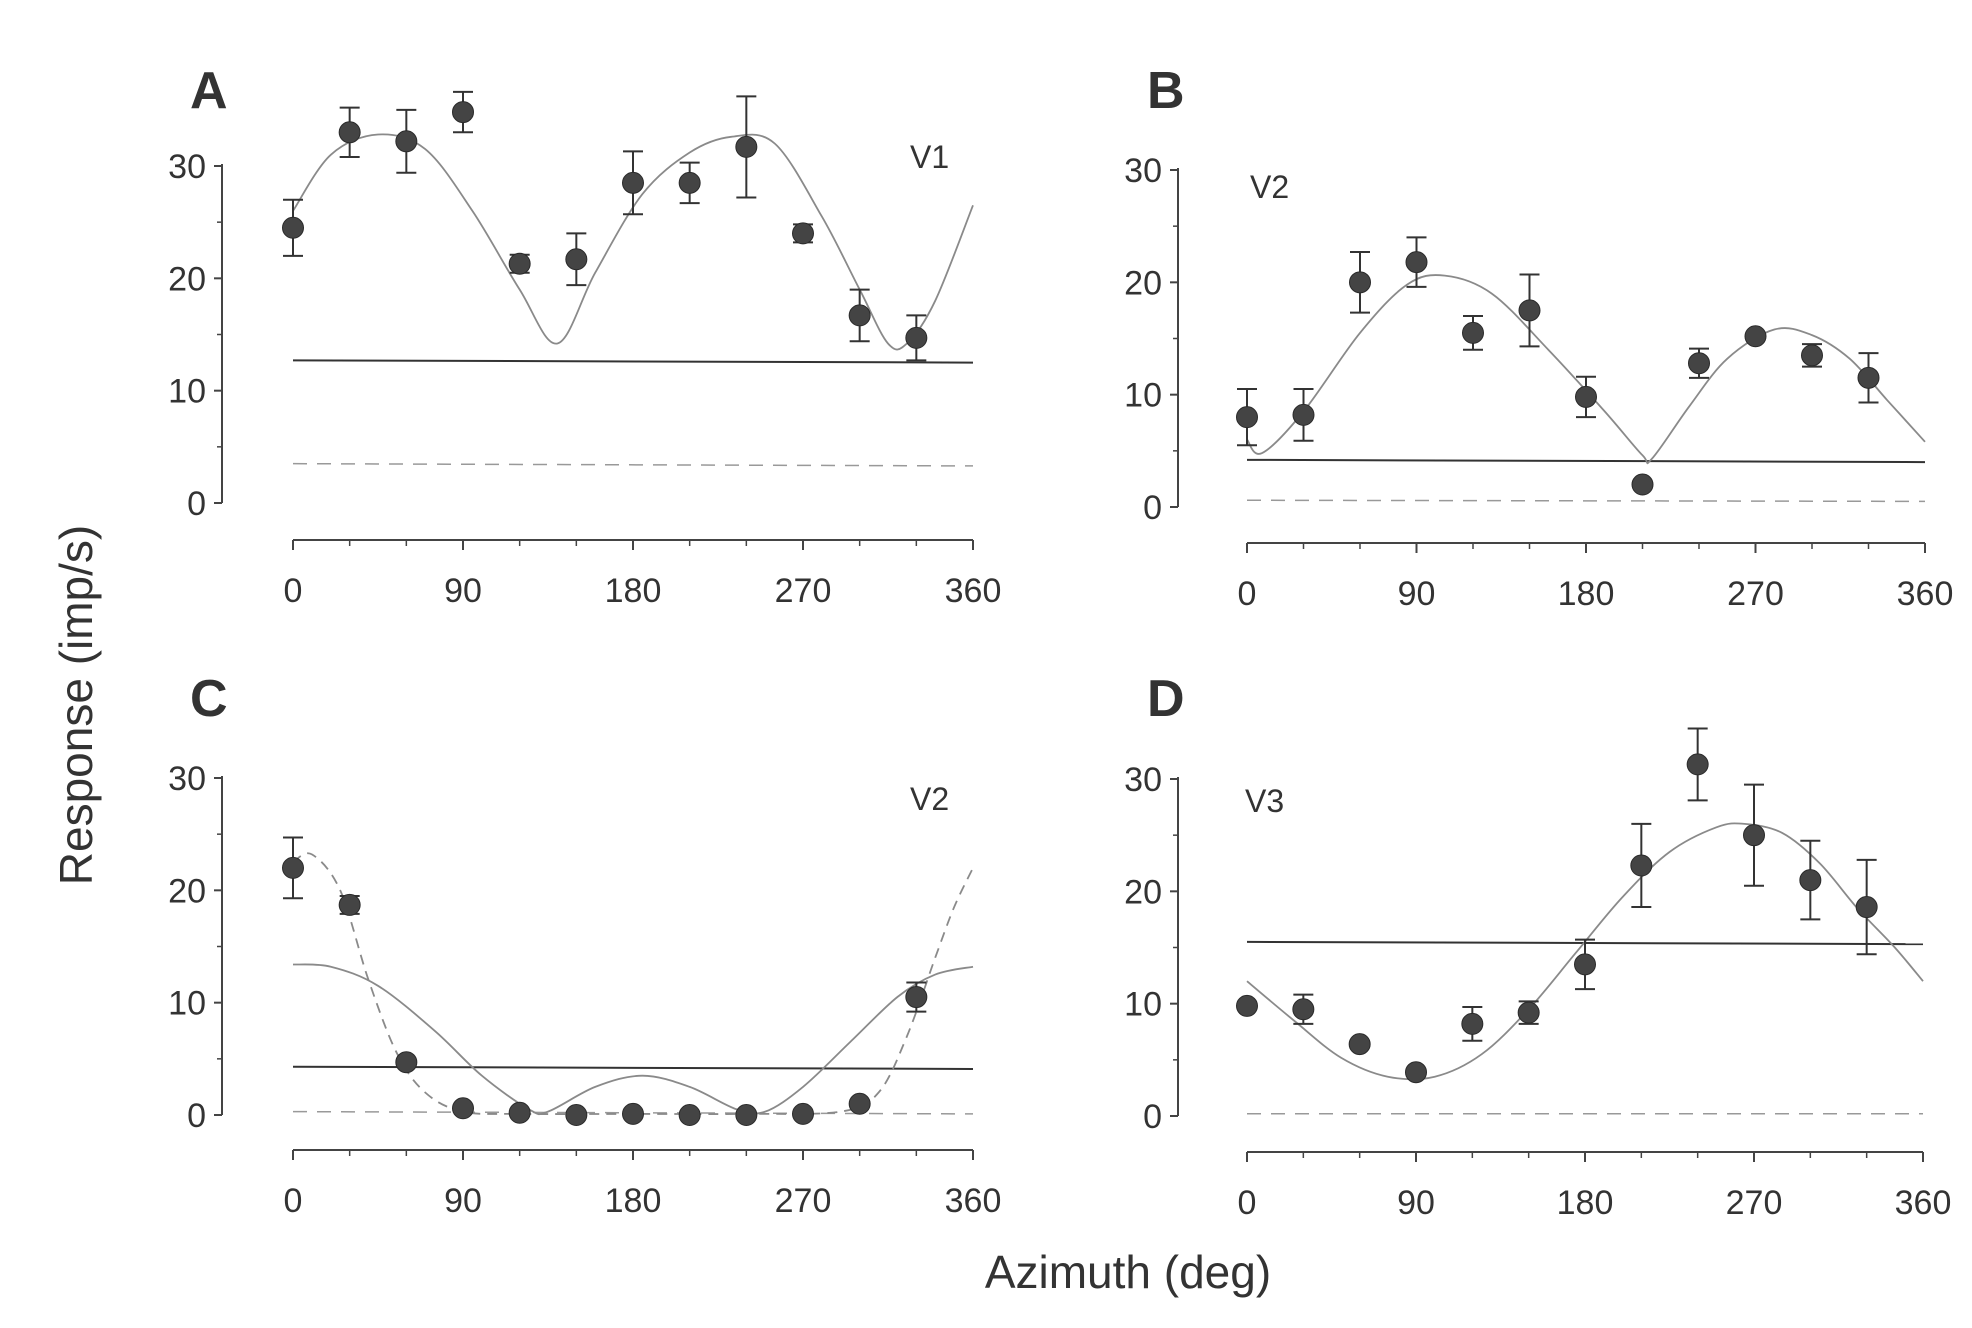 The height and width of the screenshot is (1328, 1972). I want to click on area-label: V1, so click(929, 157).